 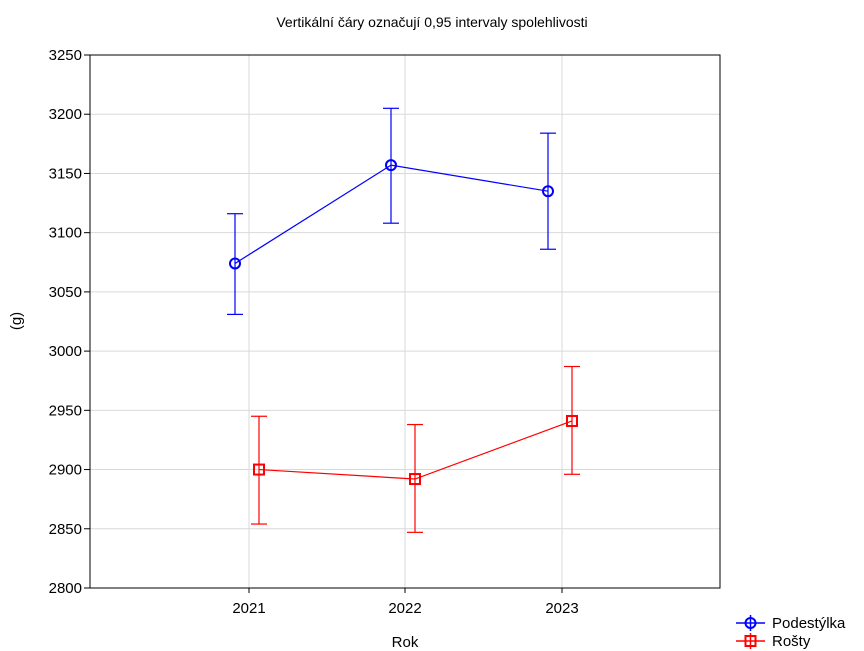 What do you see at coordinates (65, 114) in the screenshot?
I see `y-tick-label: 3200` at bounding box center [65, 114].